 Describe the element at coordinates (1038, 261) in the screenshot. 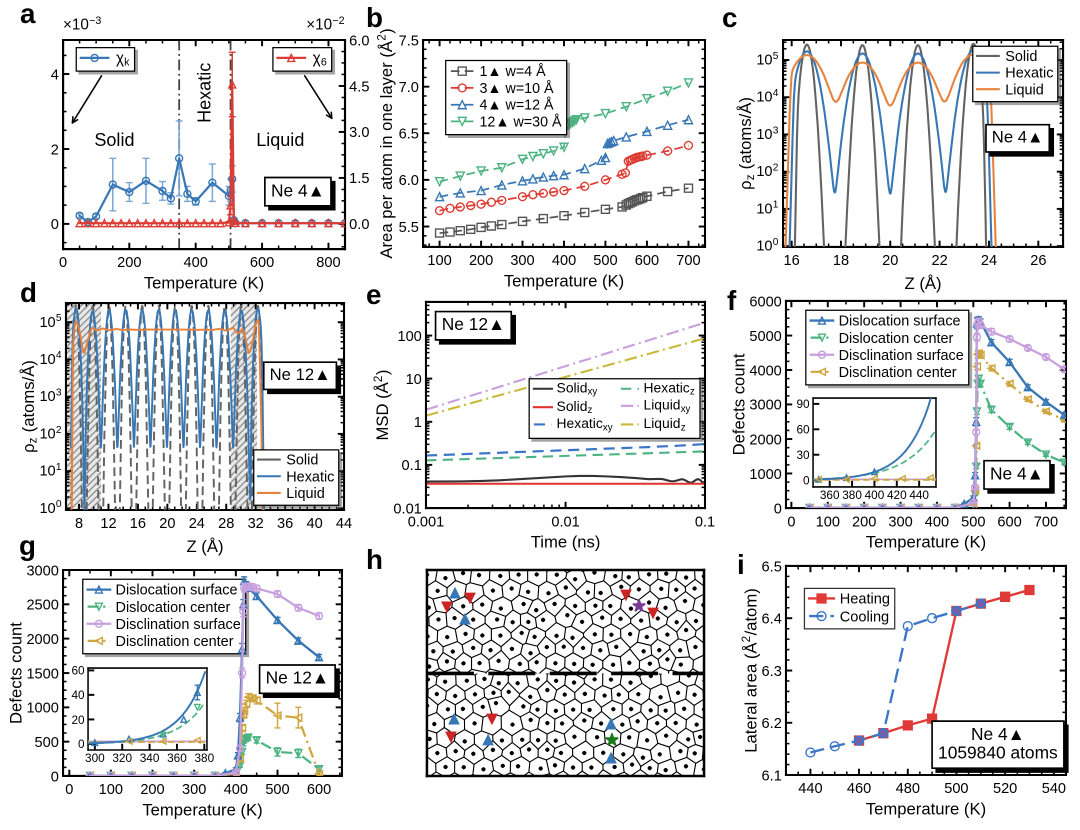

I see `svg-text: 26` at that location.